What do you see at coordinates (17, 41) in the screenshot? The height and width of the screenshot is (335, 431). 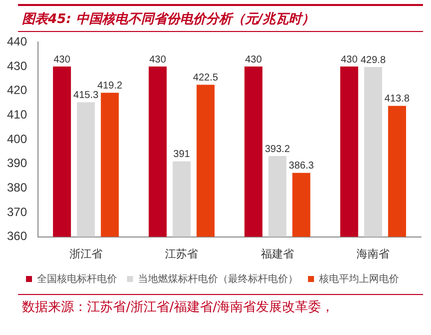 I see `y-tick-label: 440` at bounding box center [17, 41].